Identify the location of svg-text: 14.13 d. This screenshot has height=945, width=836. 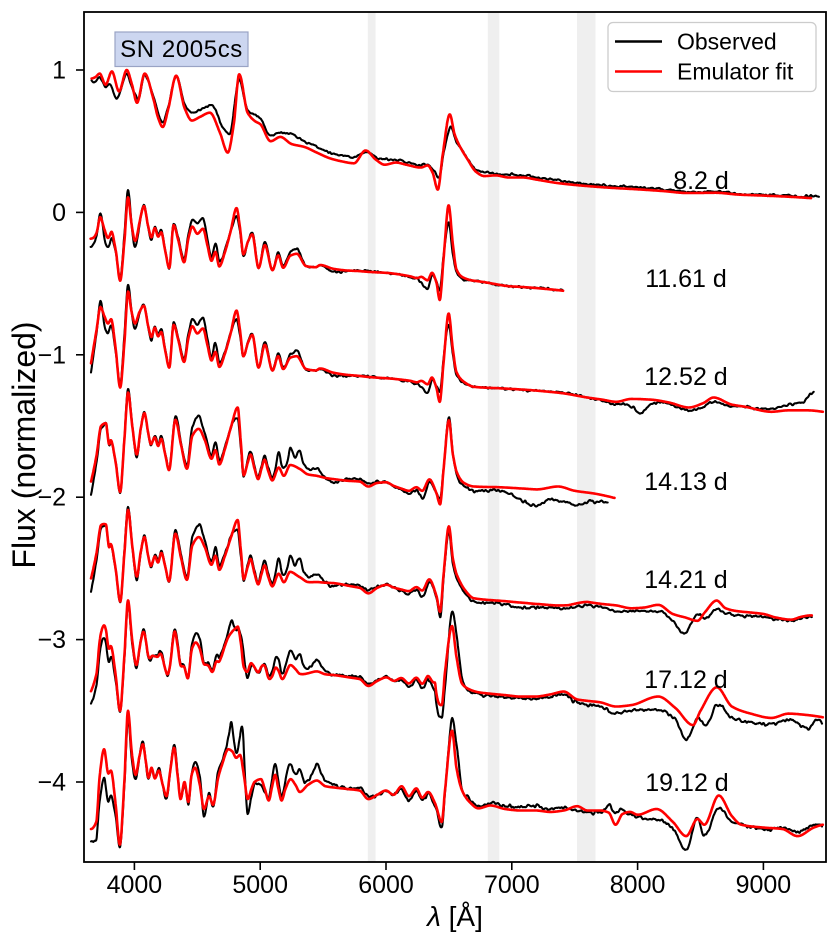
(685, 482).